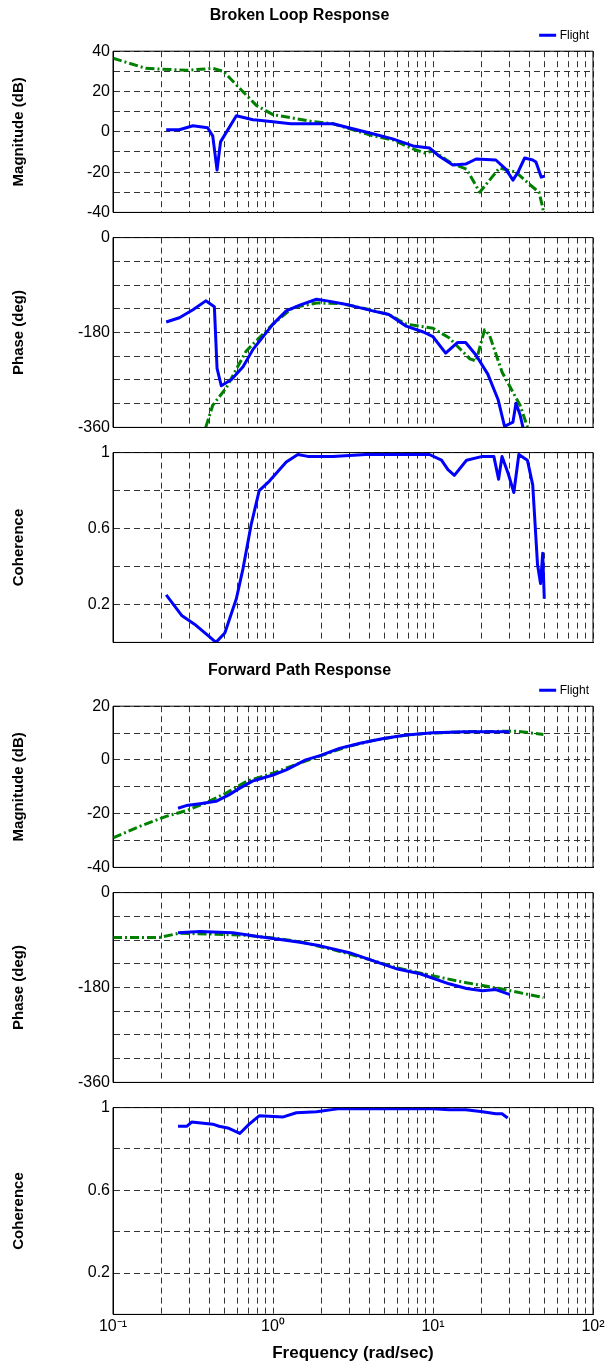  Describe the element at coordinates (353, 1353) in the screenshot. I see `x-axis-title: Frequency (rad/sec)` at that location.